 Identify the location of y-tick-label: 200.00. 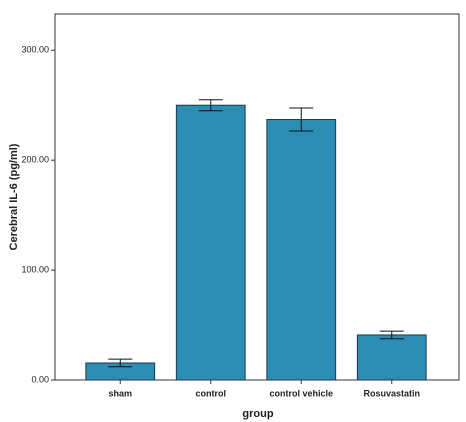
(35, 160).